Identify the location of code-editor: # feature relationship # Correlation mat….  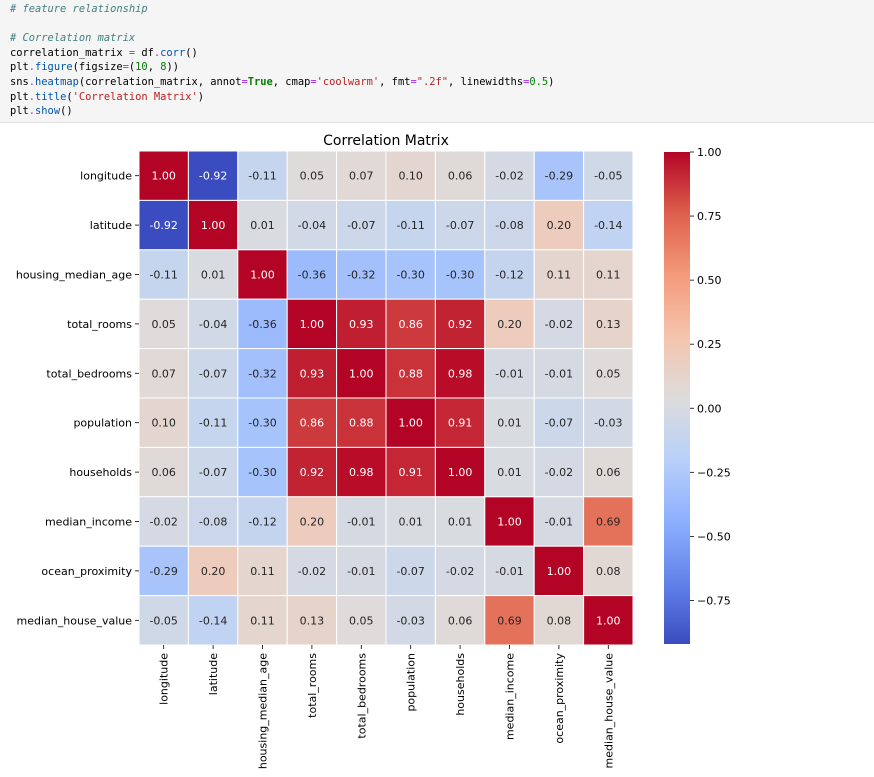
(282, 60).